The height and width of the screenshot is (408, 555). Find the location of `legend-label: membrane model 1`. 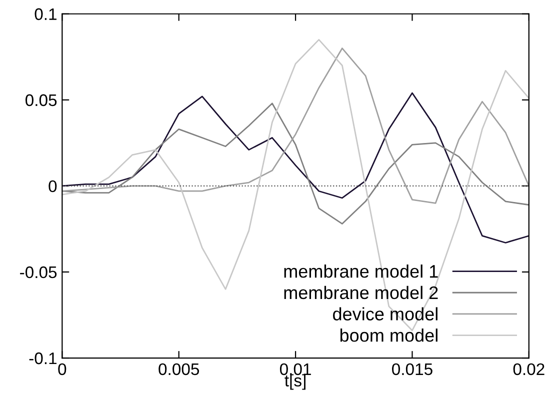

legend-label: membrane model 1 is located at coordinates (361, 271).